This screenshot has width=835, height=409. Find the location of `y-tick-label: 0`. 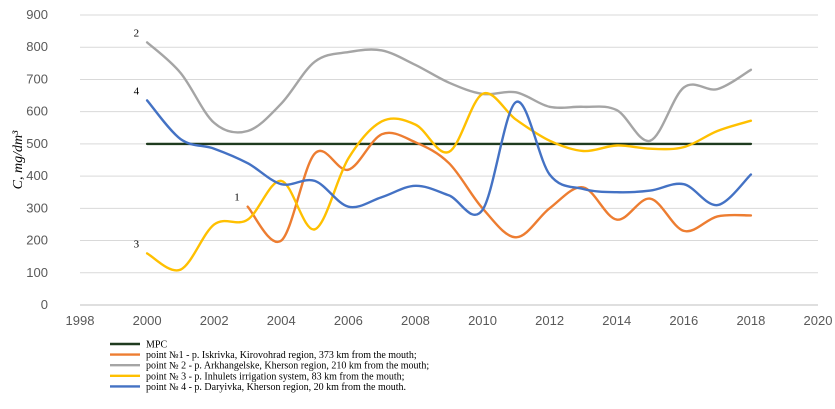

y-tick-label: 0 is located at coordinates (44, 304).